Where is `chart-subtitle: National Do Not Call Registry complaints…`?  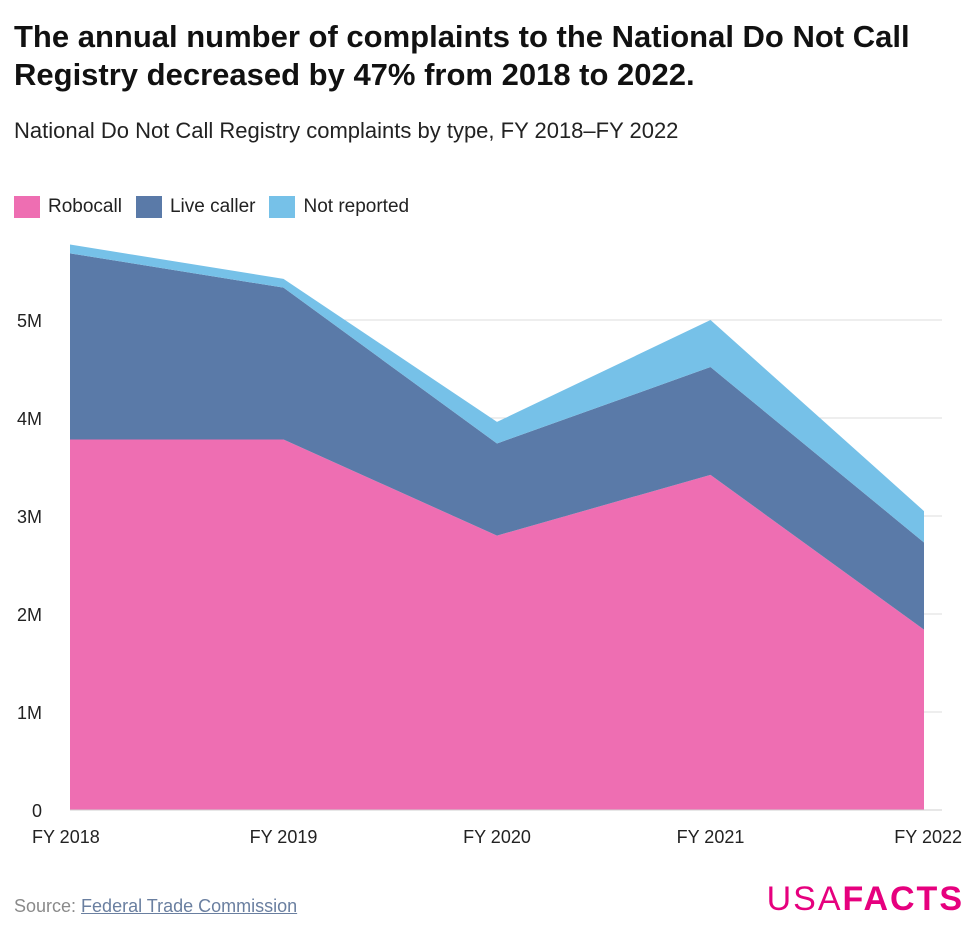
chart-subtitle: National Do Not Call Registry complaints… is located at coordinates (346, 130).